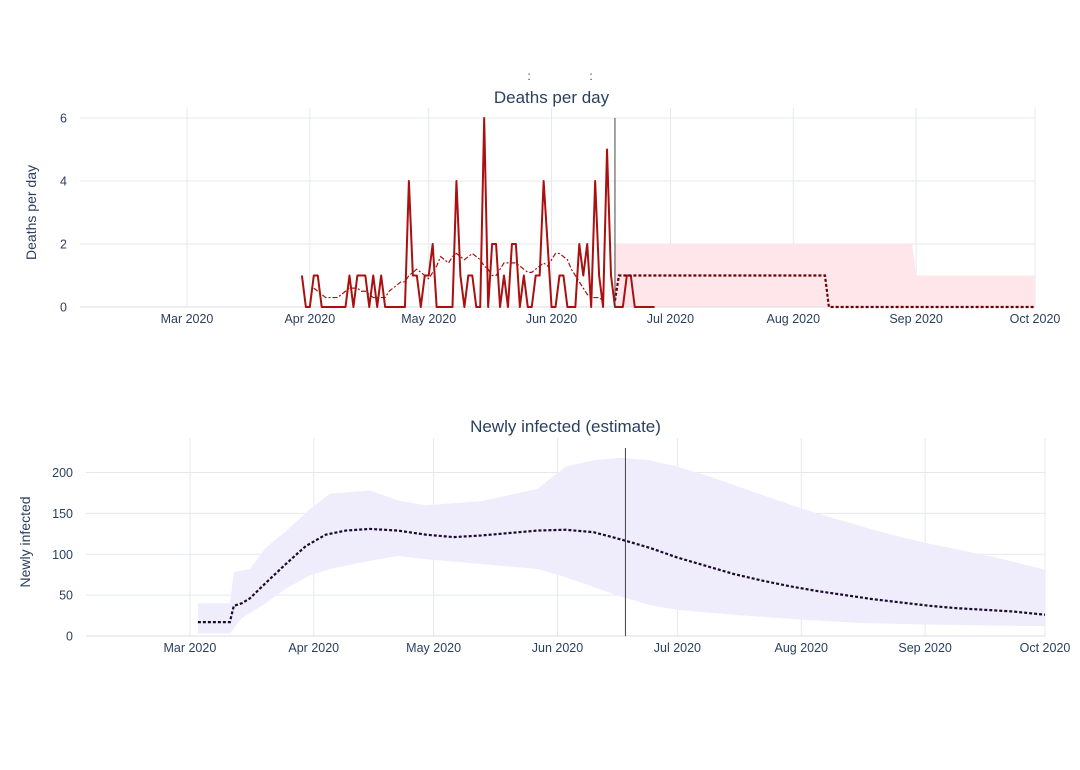 The width and height of the screenshot is (1080, 770). What do you see at coordinates (528, 76) in the screenshot?
I see `stray-mark-1: :` at bounding box center [528, 76].